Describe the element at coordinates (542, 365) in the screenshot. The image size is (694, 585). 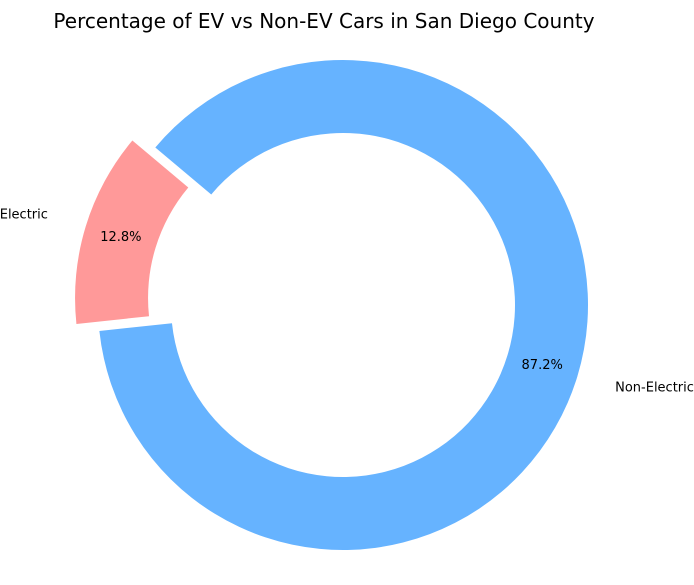
I see `value-label-non-electric: 87.2%` at that location.